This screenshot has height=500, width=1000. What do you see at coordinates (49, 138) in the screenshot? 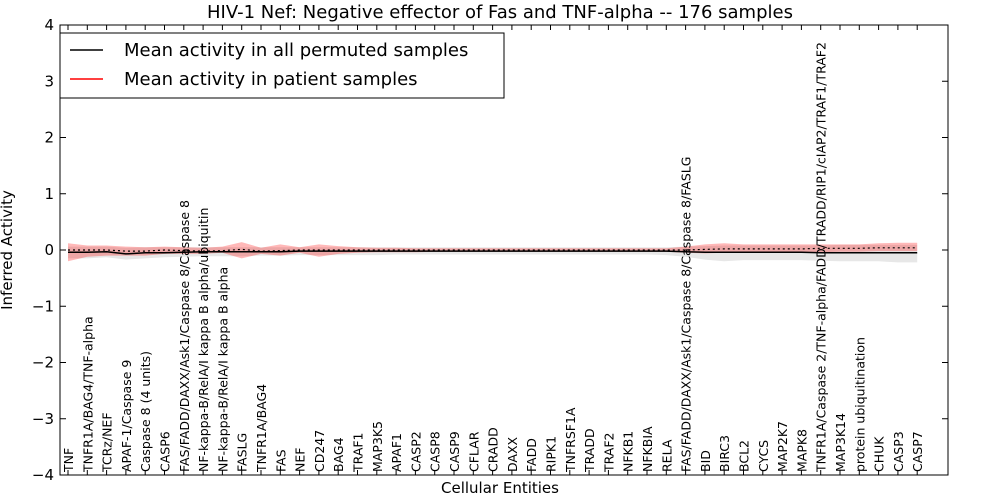
I see `y-tick-label: 2` at bounding box center [49, 138].